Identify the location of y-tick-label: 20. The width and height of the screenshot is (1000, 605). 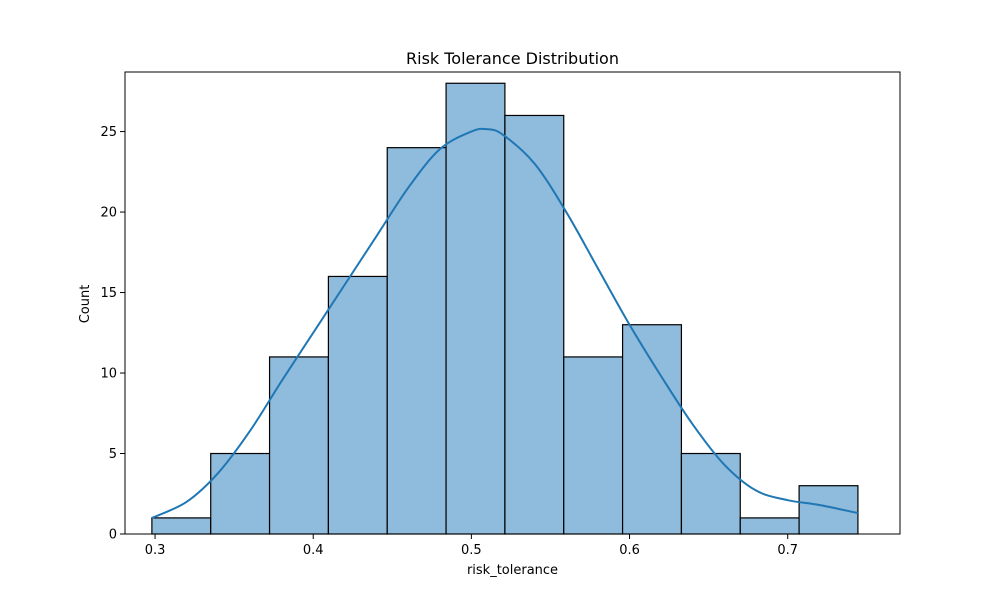
(108, 213).